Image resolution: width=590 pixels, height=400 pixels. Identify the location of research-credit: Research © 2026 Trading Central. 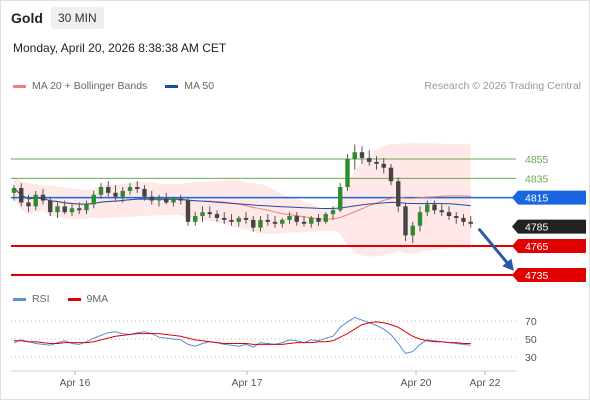
(502, 86).